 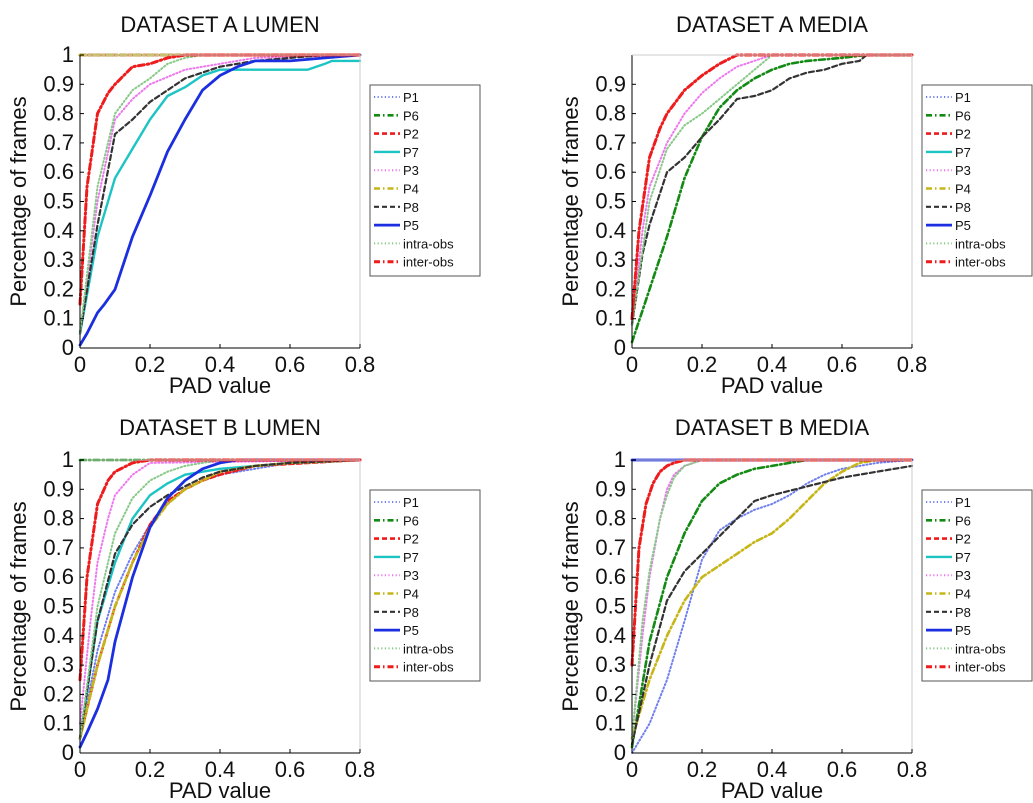 What do you see at coordinates (411, 97) in the screenshot?
I see `legend-label-P1: P1` at bounding box center [411, 97].